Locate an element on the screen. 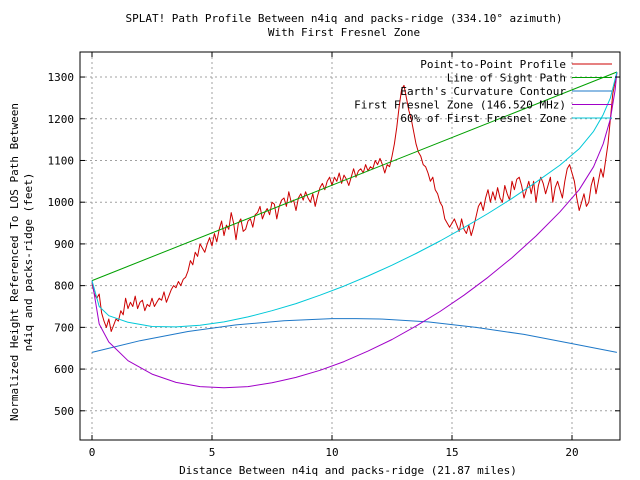 The image size is (640, 480). y-tick-label: 600 is located at coordinates (64, 369).